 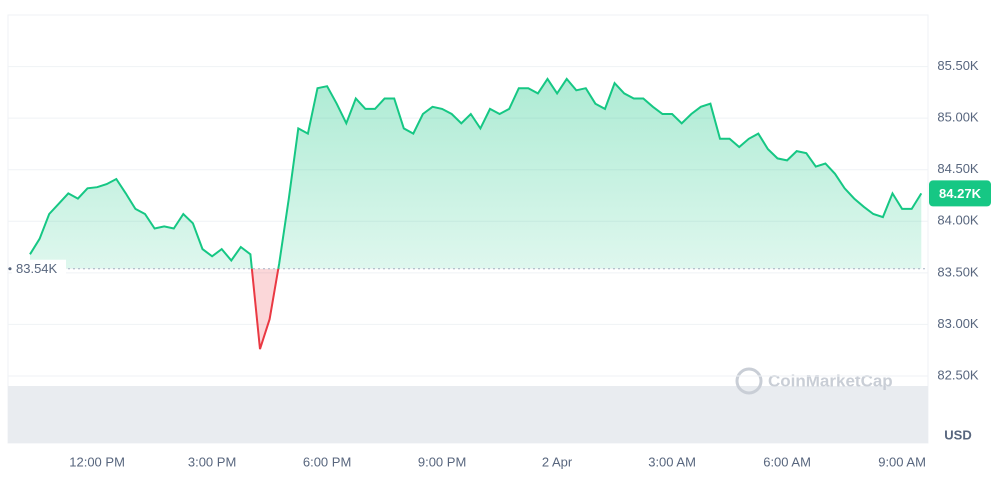 What do you see at coordinates (830, 380) in the screenshot?
I see `watermark-text: CoinMarketCap` at bounding box center [830, 380].